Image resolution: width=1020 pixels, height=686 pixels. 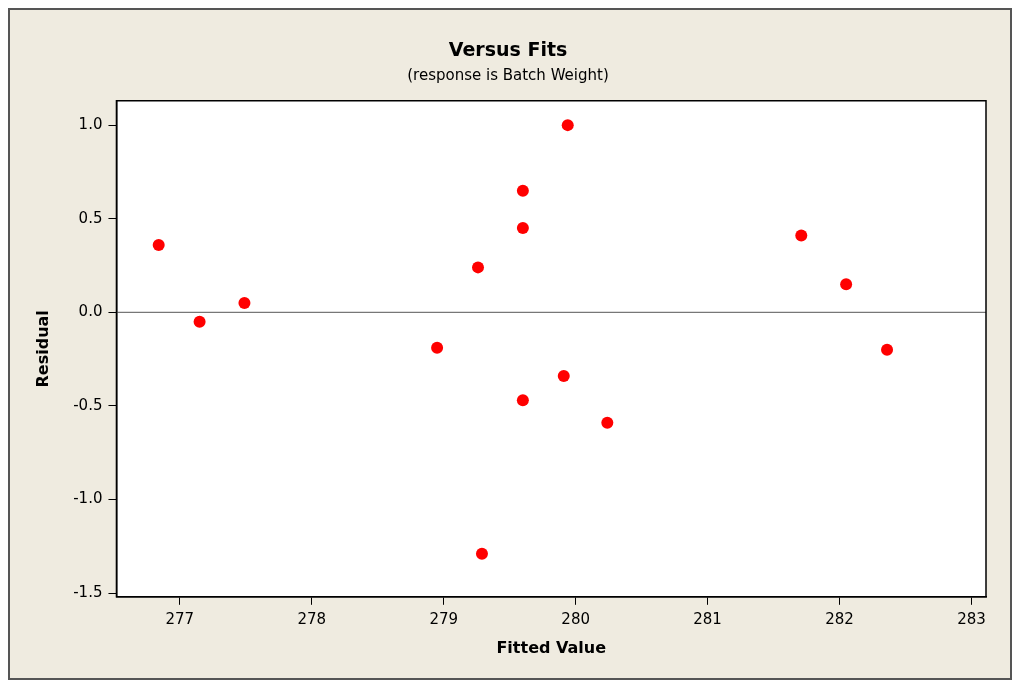 I want to click on y-tick-label: -1.0, so click(x=88, y=498).